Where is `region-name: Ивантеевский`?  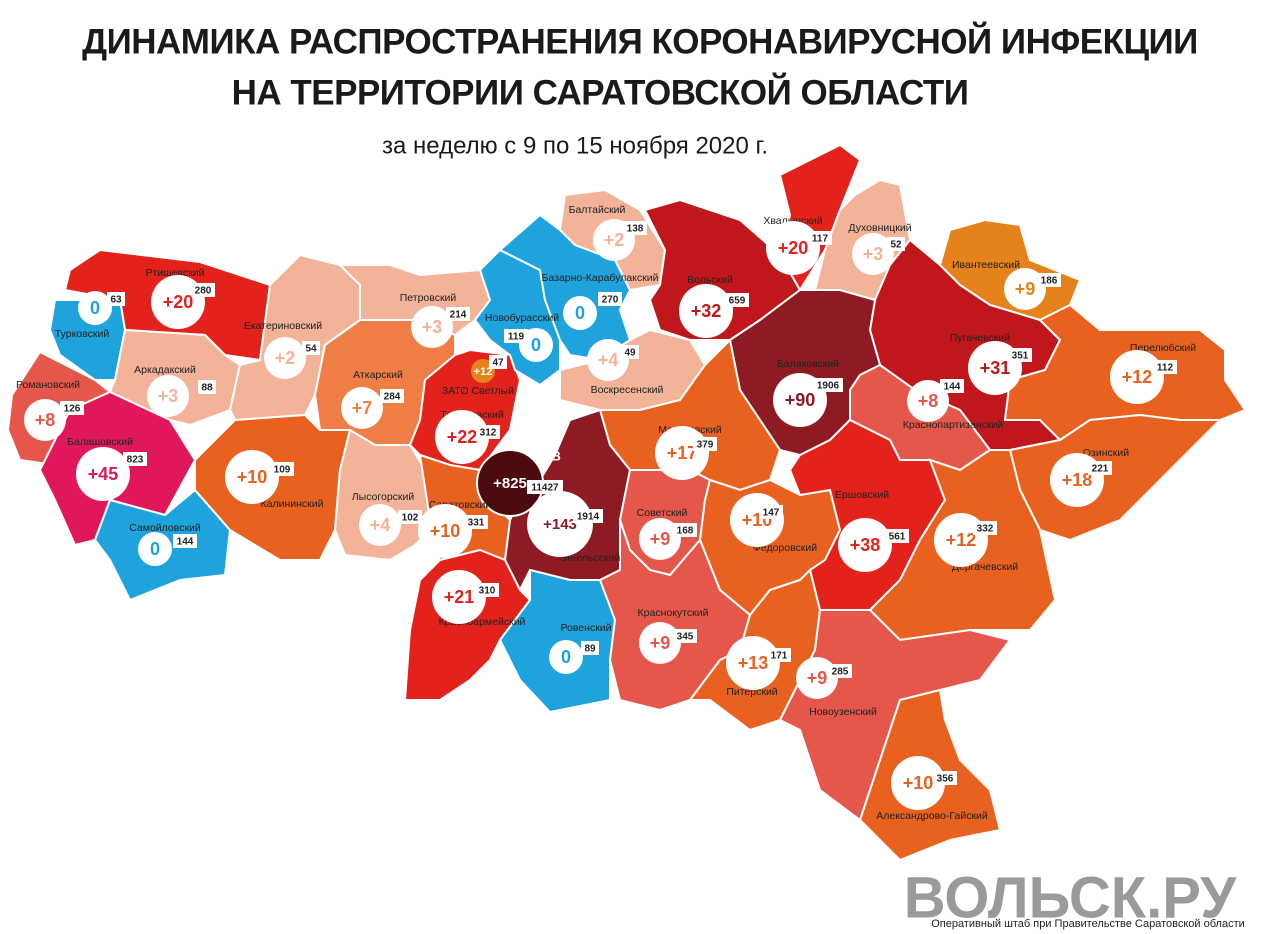 region-name: Ивантеевский is located at coordinates (986, 265).